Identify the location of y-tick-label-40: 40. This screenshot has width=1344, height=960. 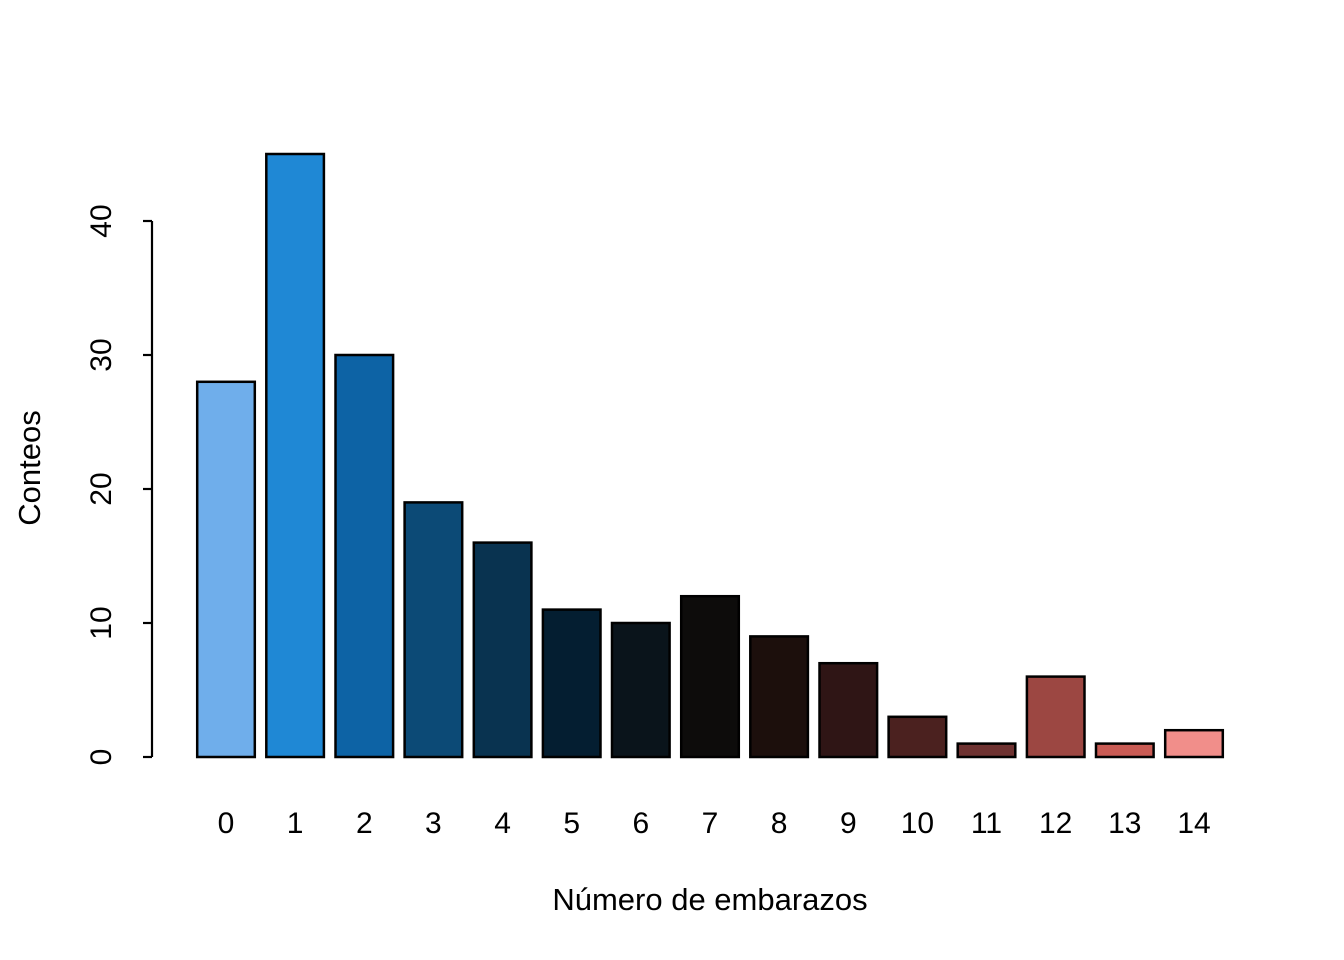
(101, 220).